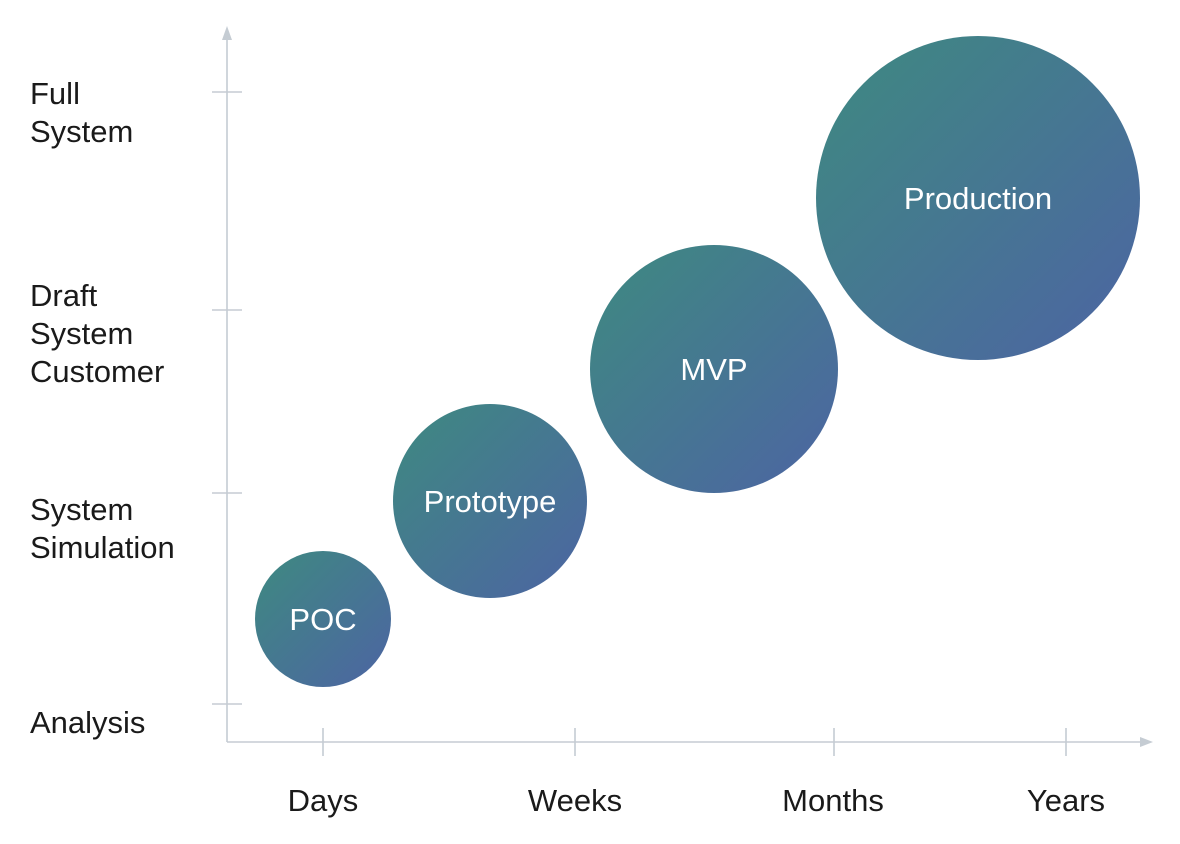  I want to click on y-label-draft-system-customer: Draft System Customer, so click(97, 333).